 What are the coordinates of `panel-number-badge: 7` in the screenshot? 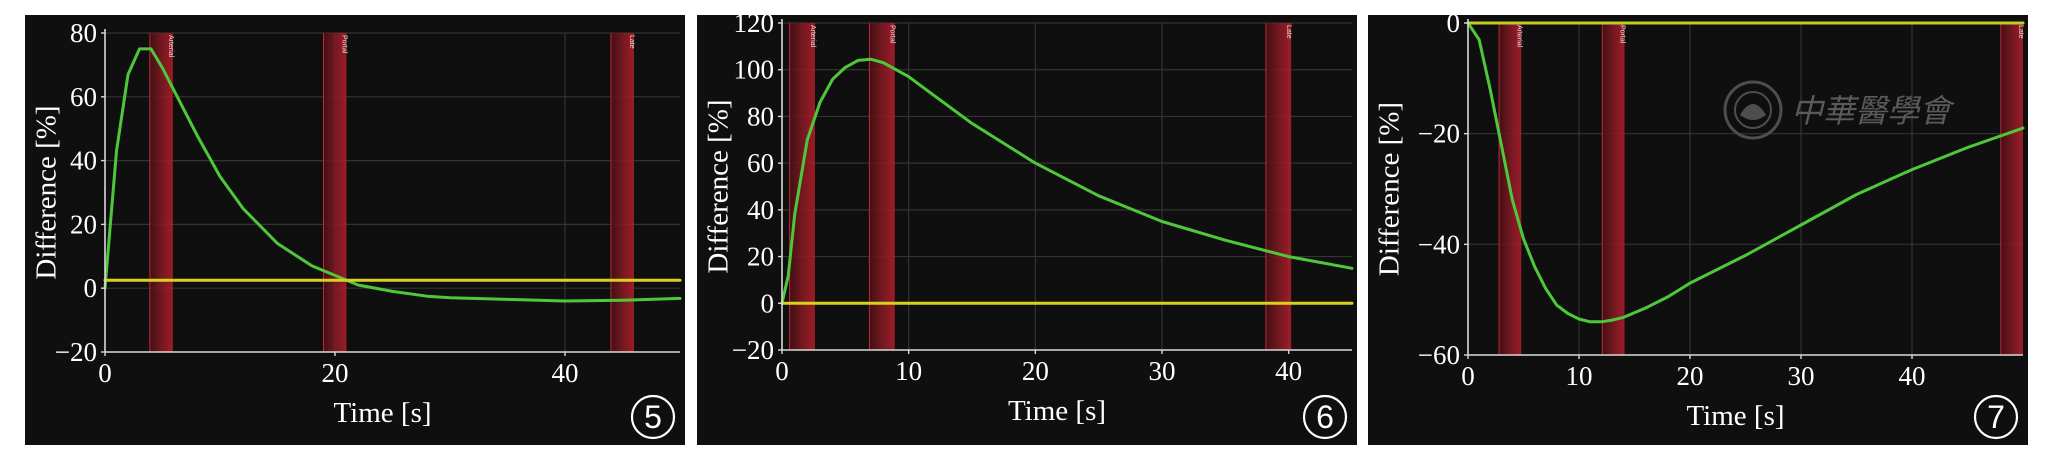 It's located at (1996, 417).